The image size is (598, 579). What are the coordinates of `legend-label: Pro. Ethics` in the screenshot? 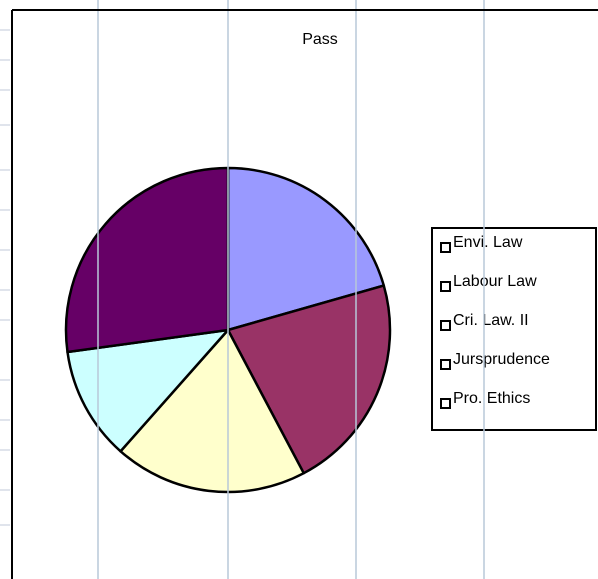 It's located at (491, 398).